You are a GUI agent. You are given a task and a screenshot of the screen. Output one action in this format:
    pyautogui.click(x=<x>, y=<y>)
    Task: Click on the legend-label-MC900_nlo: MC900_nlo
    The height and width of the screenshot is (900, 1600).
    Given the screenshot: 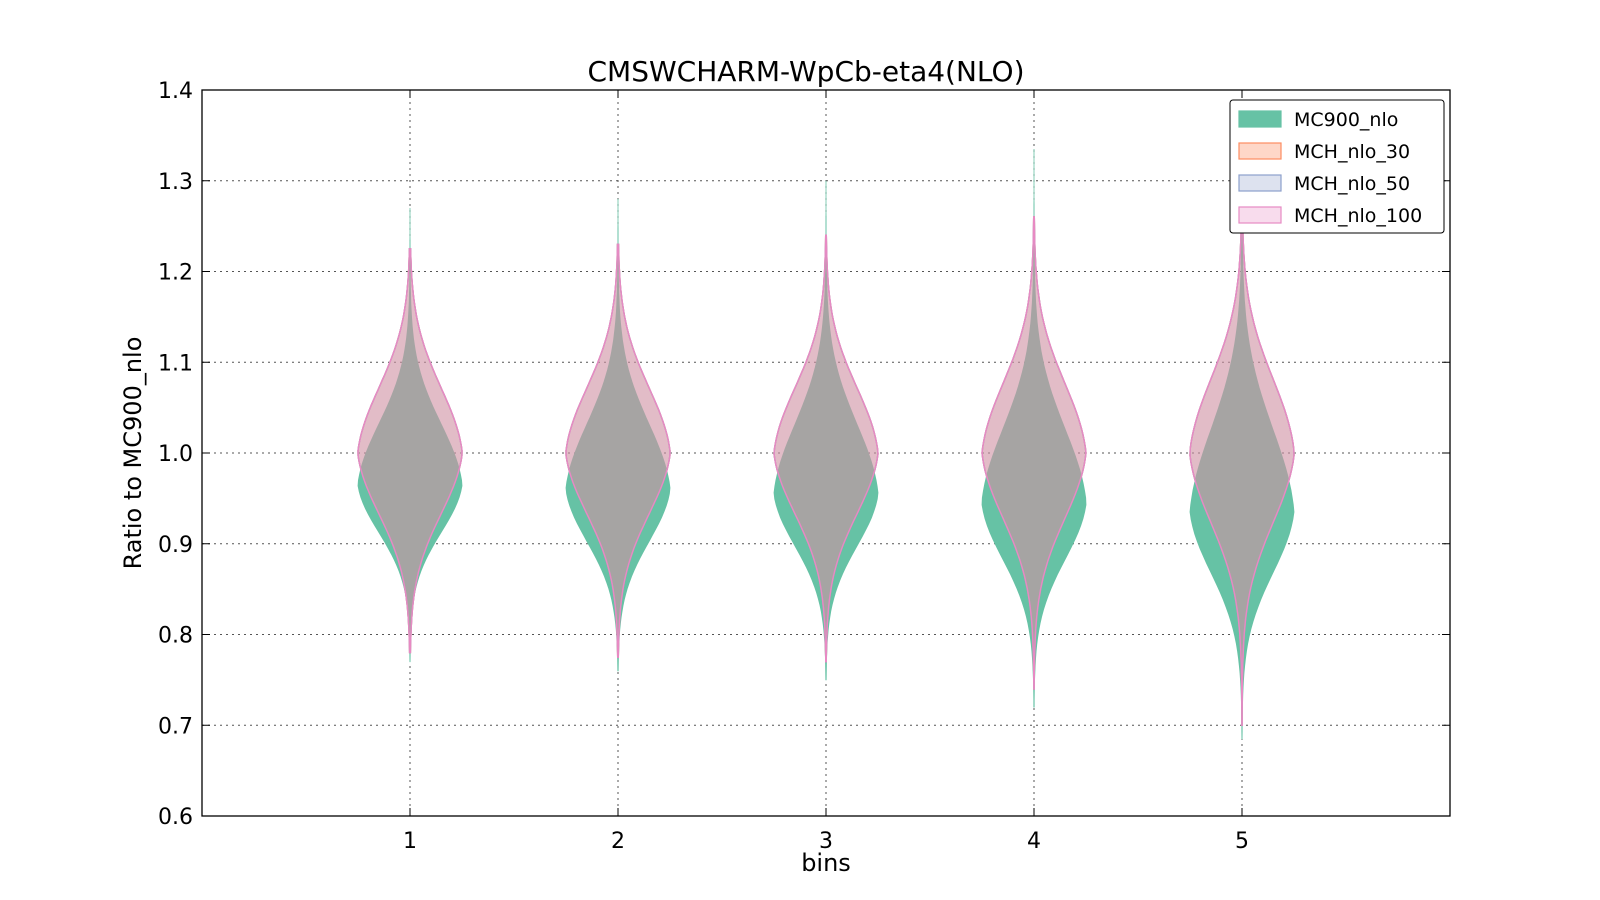 What is the action you would take?
    pyautogui.click(x=1346, y=120)
    